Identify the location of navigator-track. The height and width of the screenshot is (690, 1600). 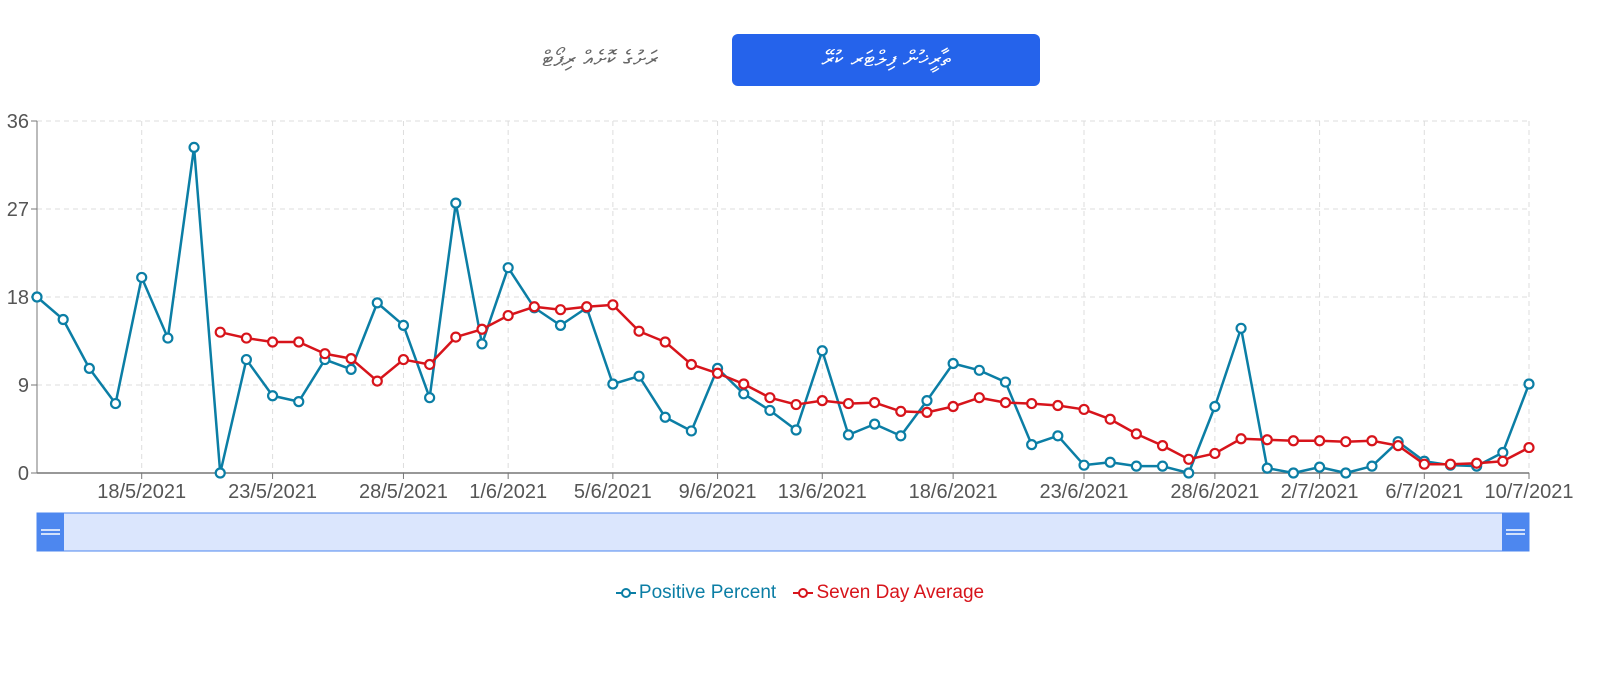
(783, 532).